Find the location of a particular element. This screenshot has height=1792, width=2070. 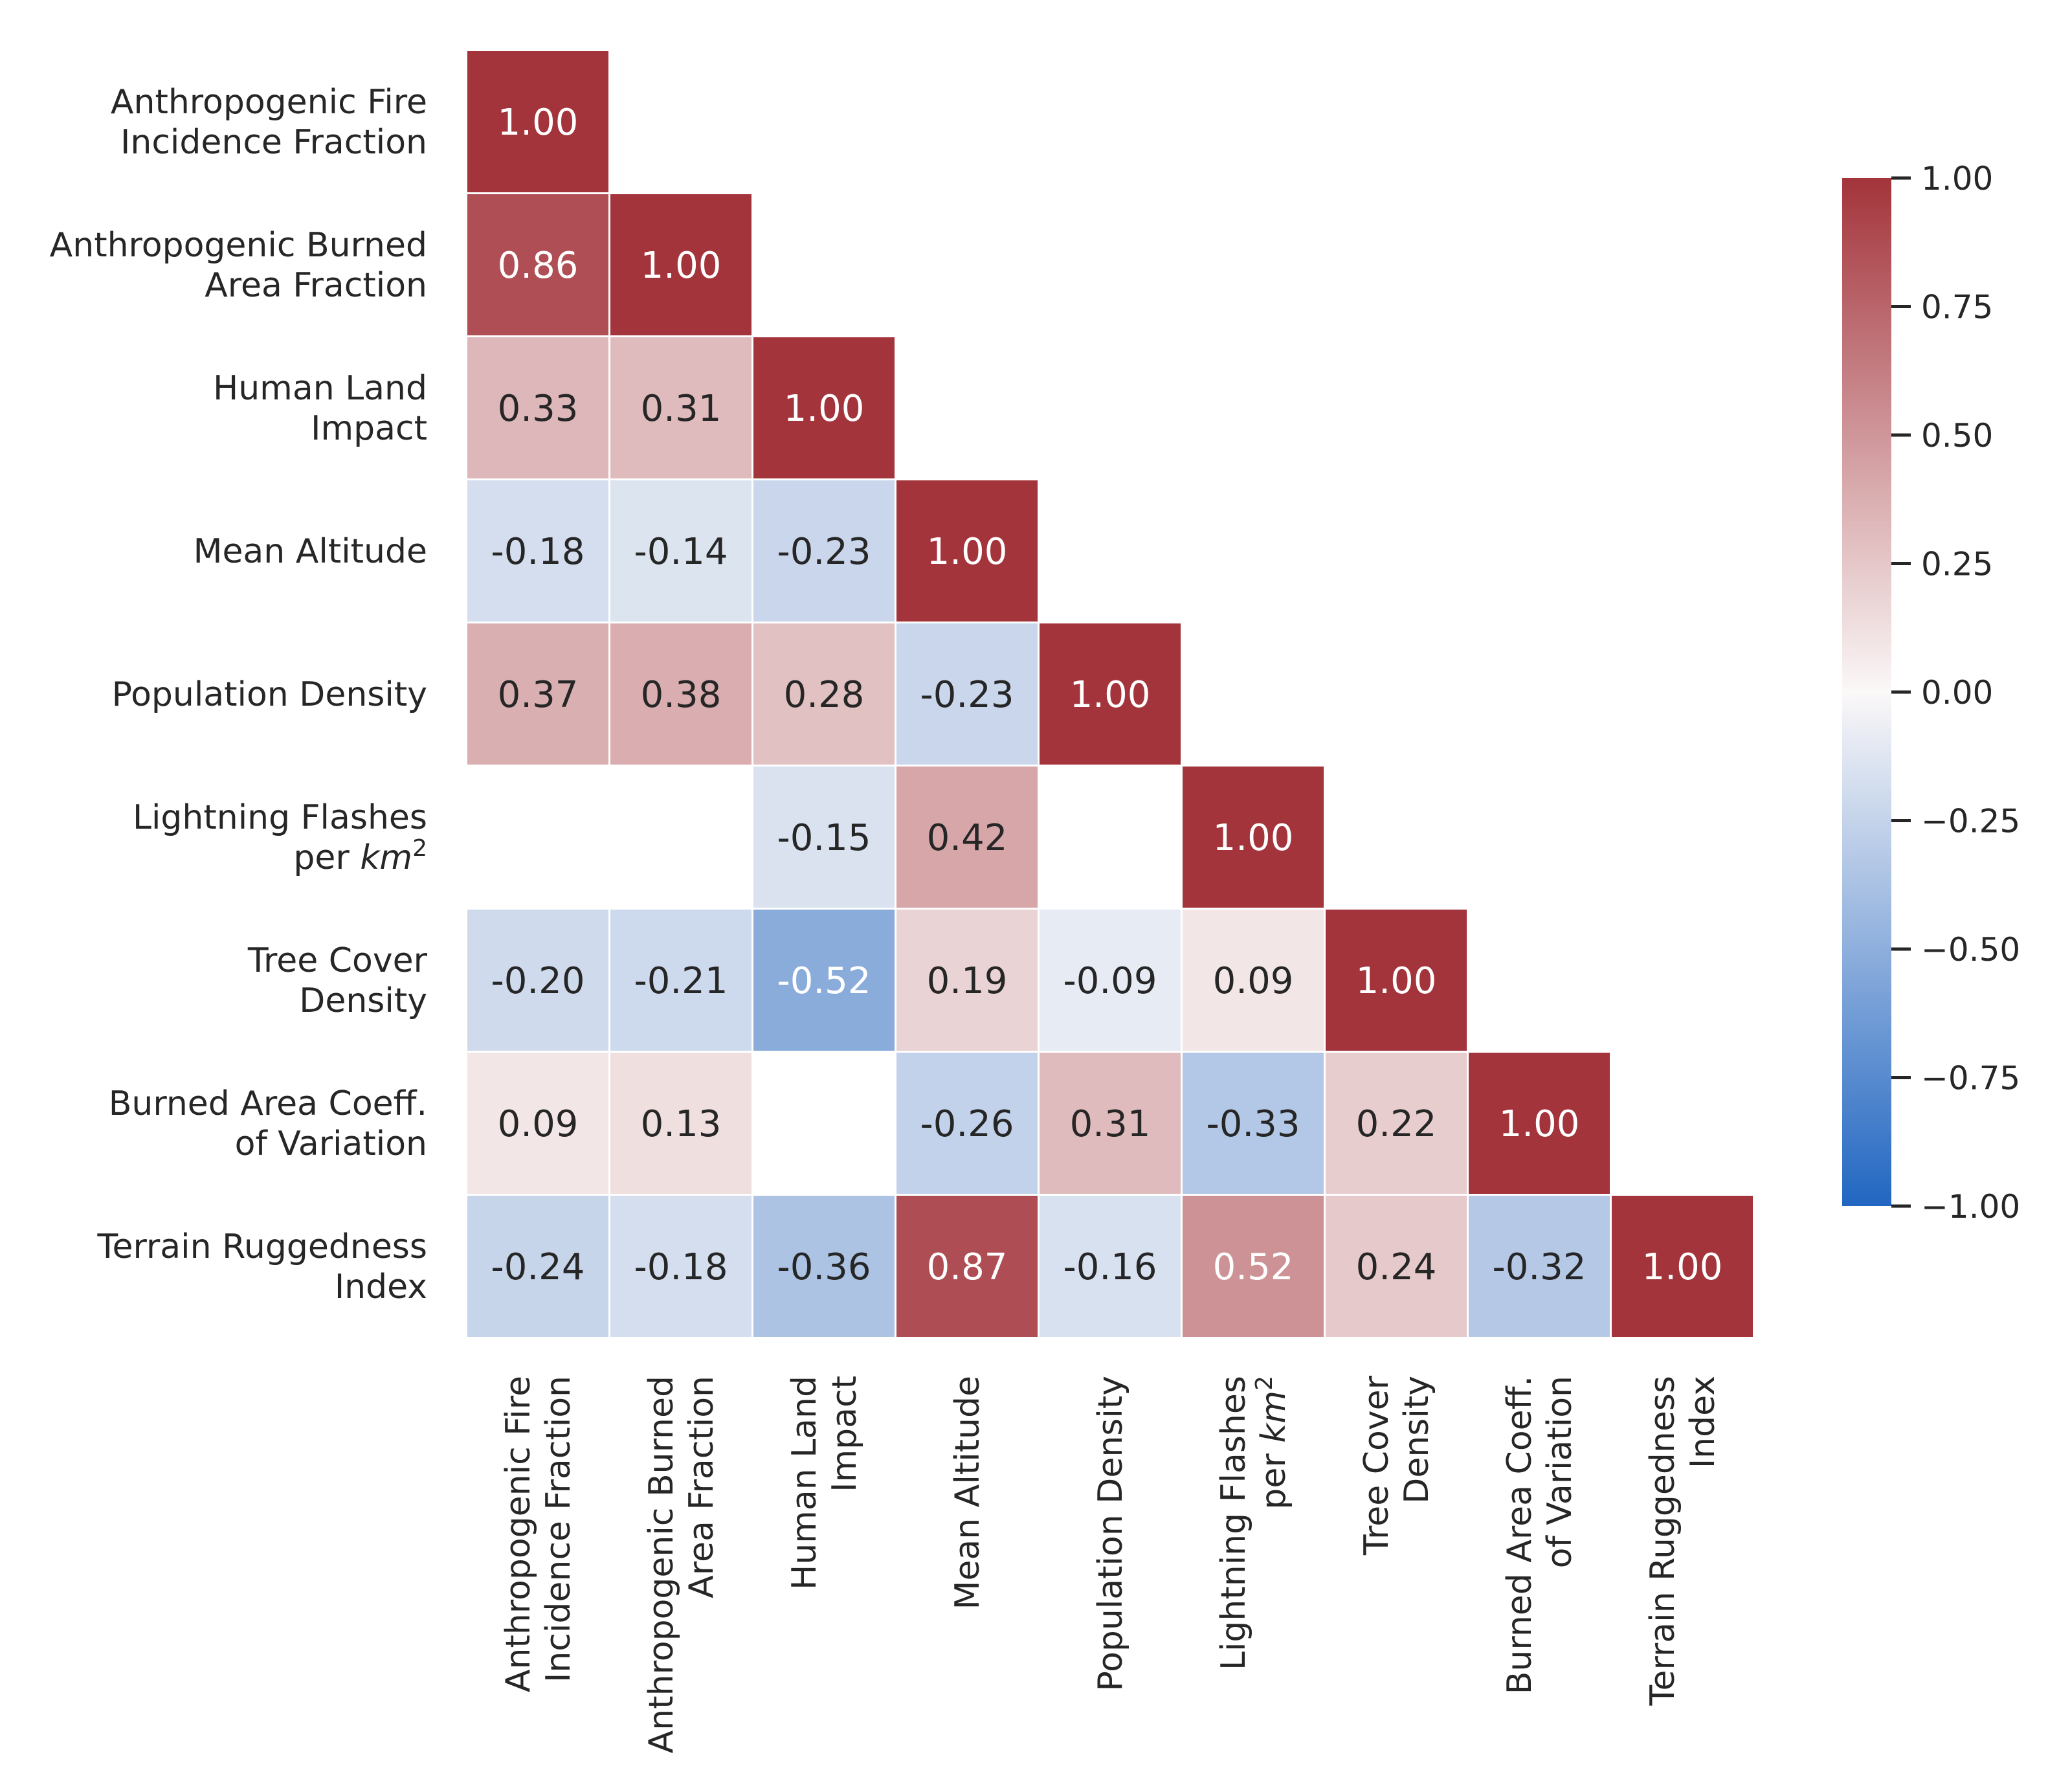

heatmap-cell: -0.26 is located at coordinates (967, 1123).